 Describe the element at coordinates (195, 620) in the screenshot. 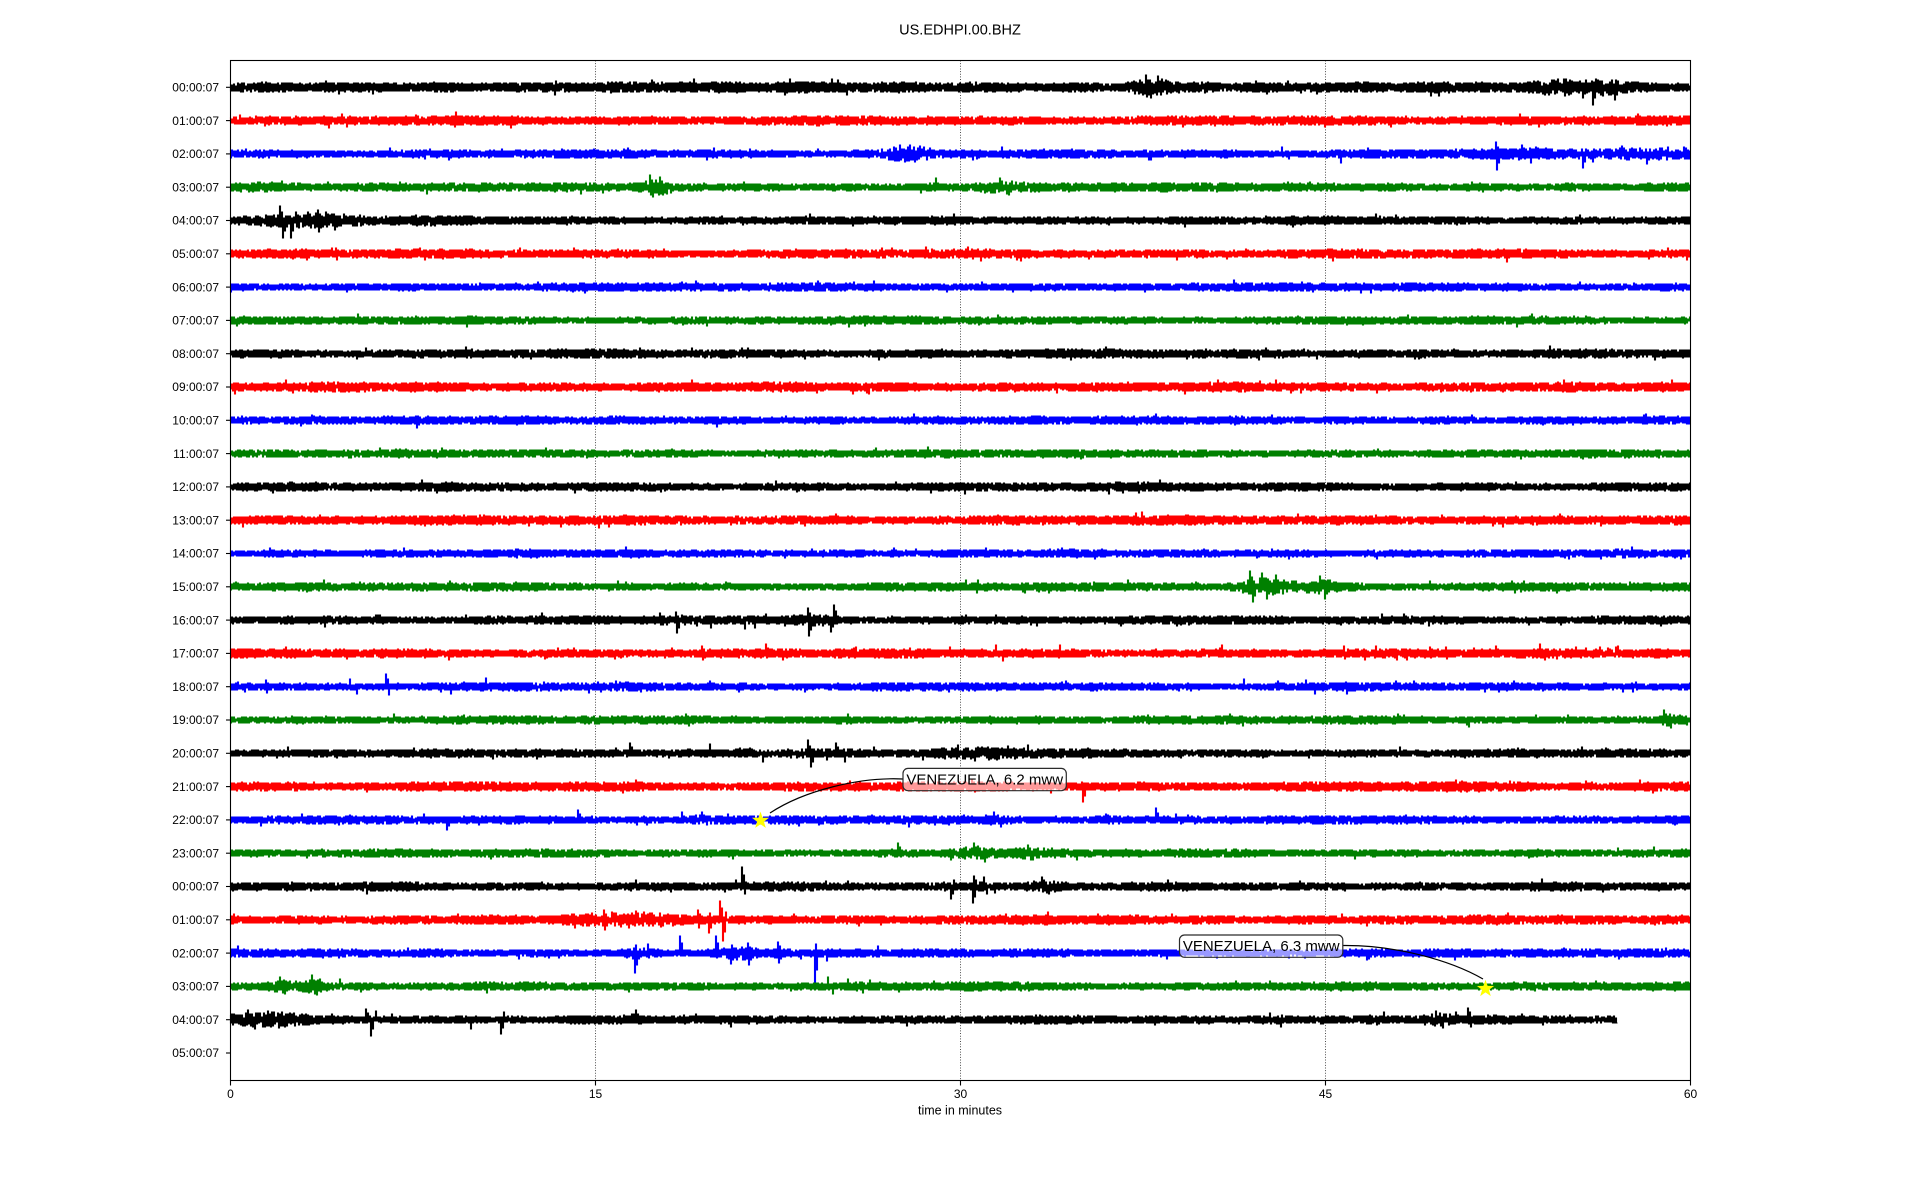

I see `svg-text: 16:00:07` at that location.